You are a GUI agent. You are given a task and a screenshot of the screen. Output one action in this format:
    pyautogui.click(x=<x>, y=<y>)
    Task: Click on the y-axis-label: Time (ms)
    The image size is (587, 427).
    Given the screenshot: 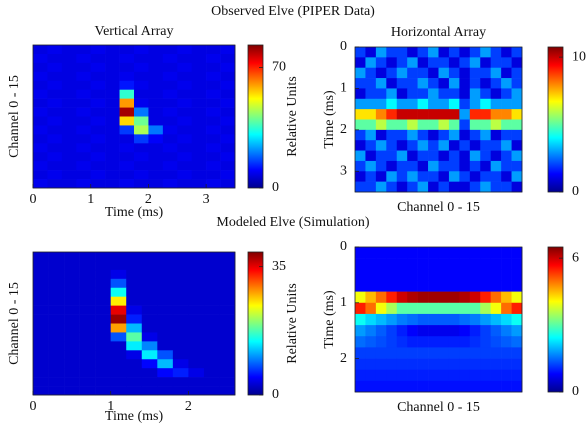 What is the action you would take?
    pyautogui.click(x=329, y=119)
    